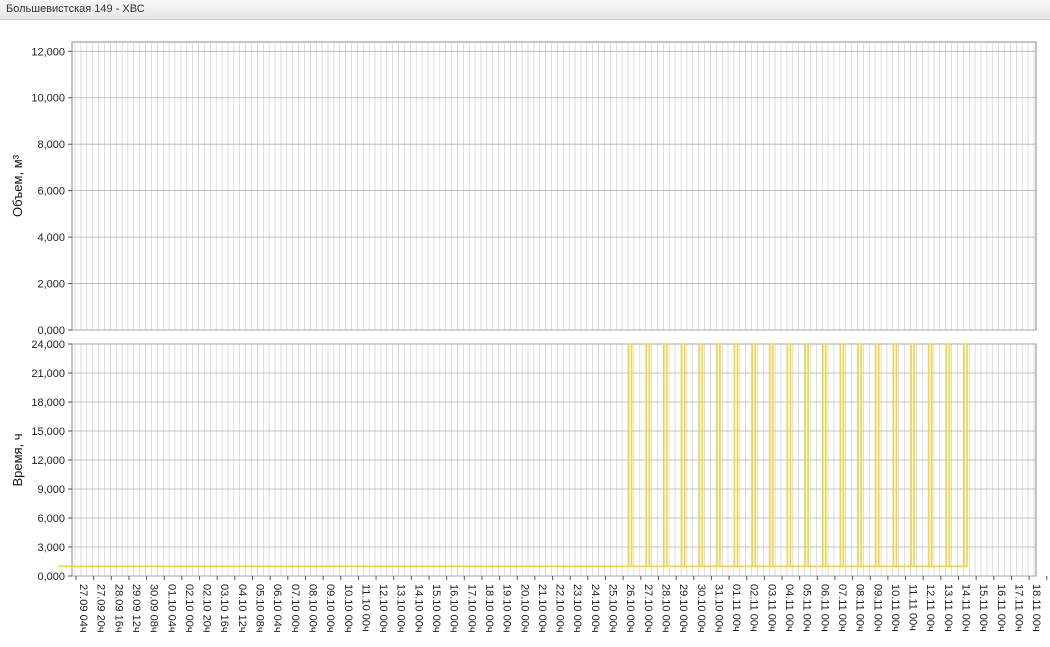 This screenshot has width=1050, height=647. Describe the element at coordinates (48, 345) in the screenshot. I see `y-tick-label: 24,000` at that location.